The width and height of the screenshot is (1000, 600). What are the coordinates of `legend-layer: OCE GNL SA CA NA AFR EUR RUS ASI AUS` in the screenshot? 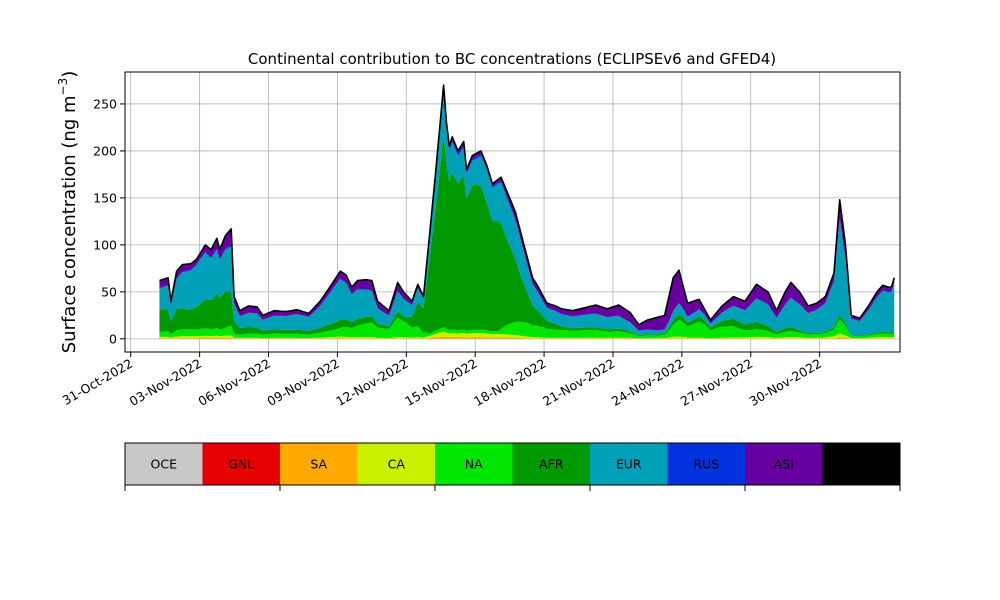 It's located at (512, 466).